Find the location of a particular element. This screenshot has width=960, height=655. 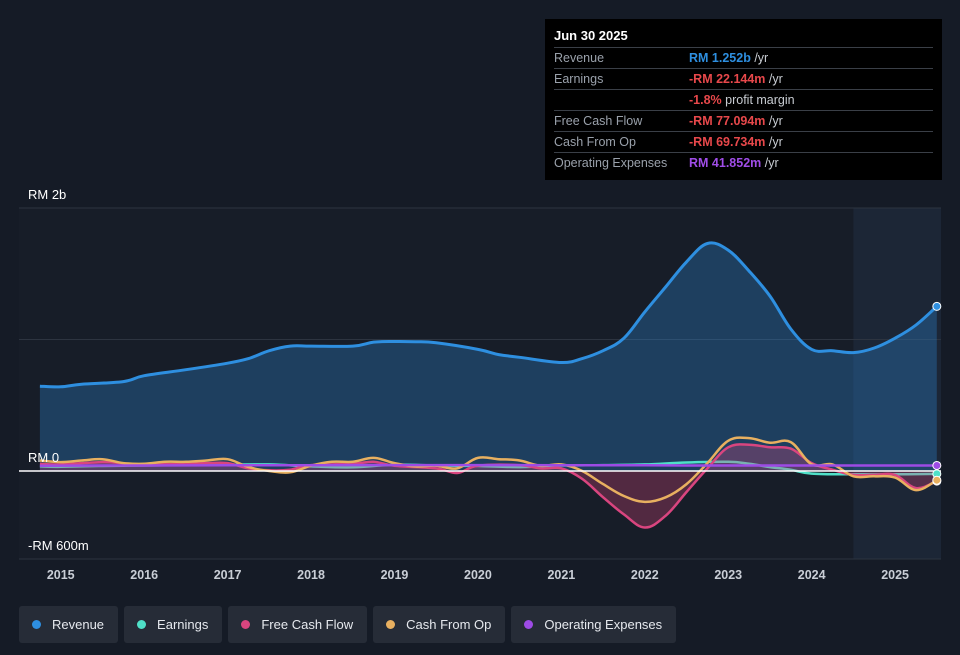

tooltip-row-value: RM 1.252b /yr is located at coordinates (729, 58).